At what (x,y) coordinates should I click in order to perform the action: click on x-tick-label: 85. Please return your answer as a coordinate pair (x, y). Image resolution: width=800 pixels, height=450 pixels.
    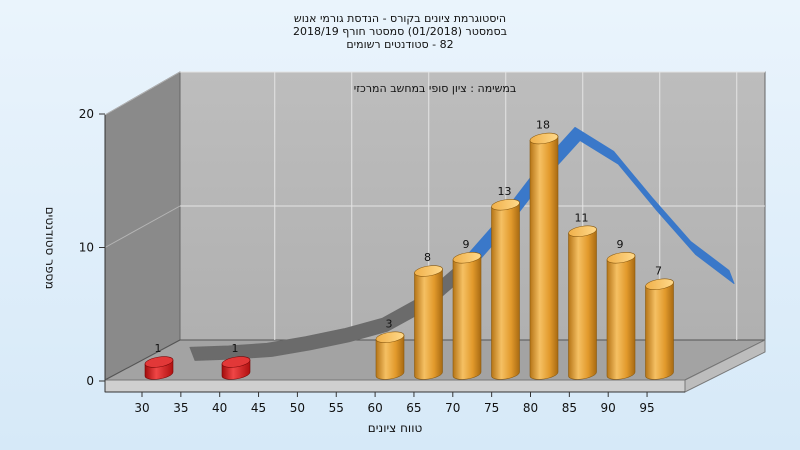
    Looking at the image, I should click on (569, 408).